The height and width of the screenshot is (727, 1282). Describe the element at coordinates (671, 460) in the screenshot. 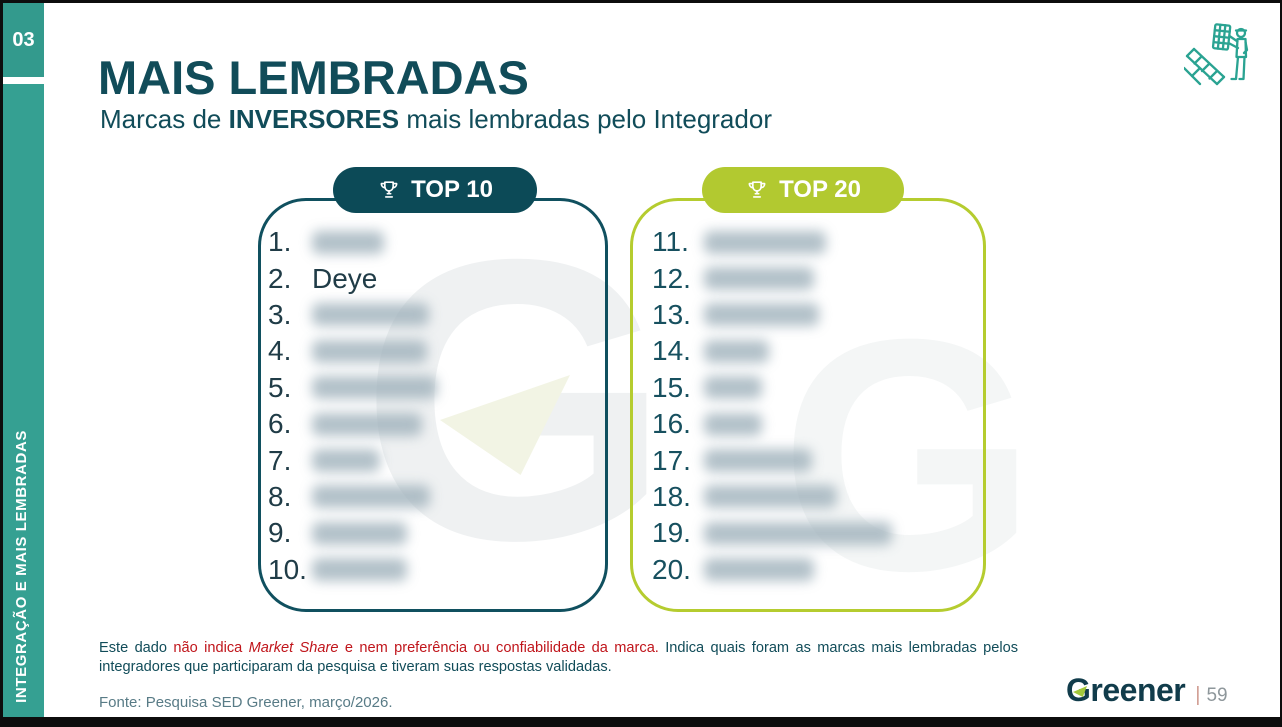

I see `rank-label: 17.` at that location.